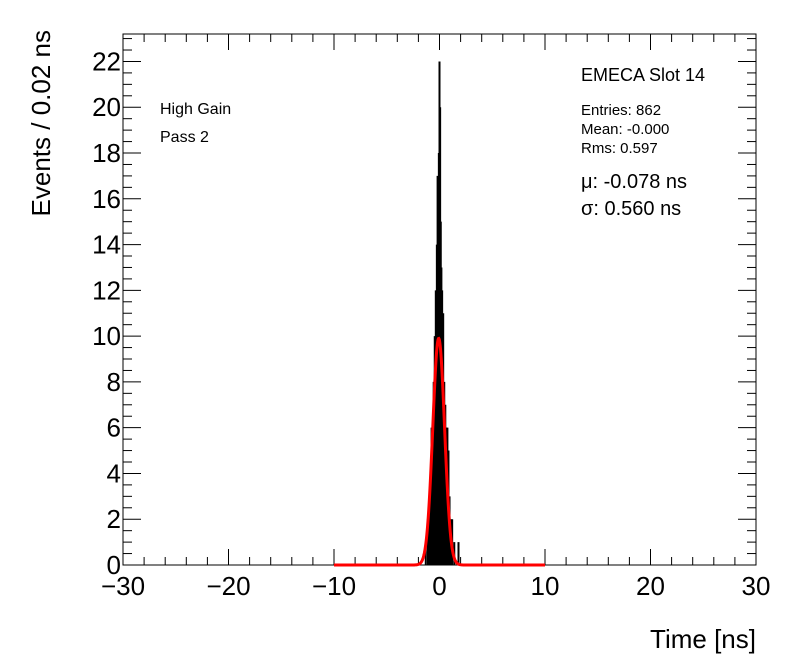  I want to click on y-tick-label: 16, so click(106, 199).